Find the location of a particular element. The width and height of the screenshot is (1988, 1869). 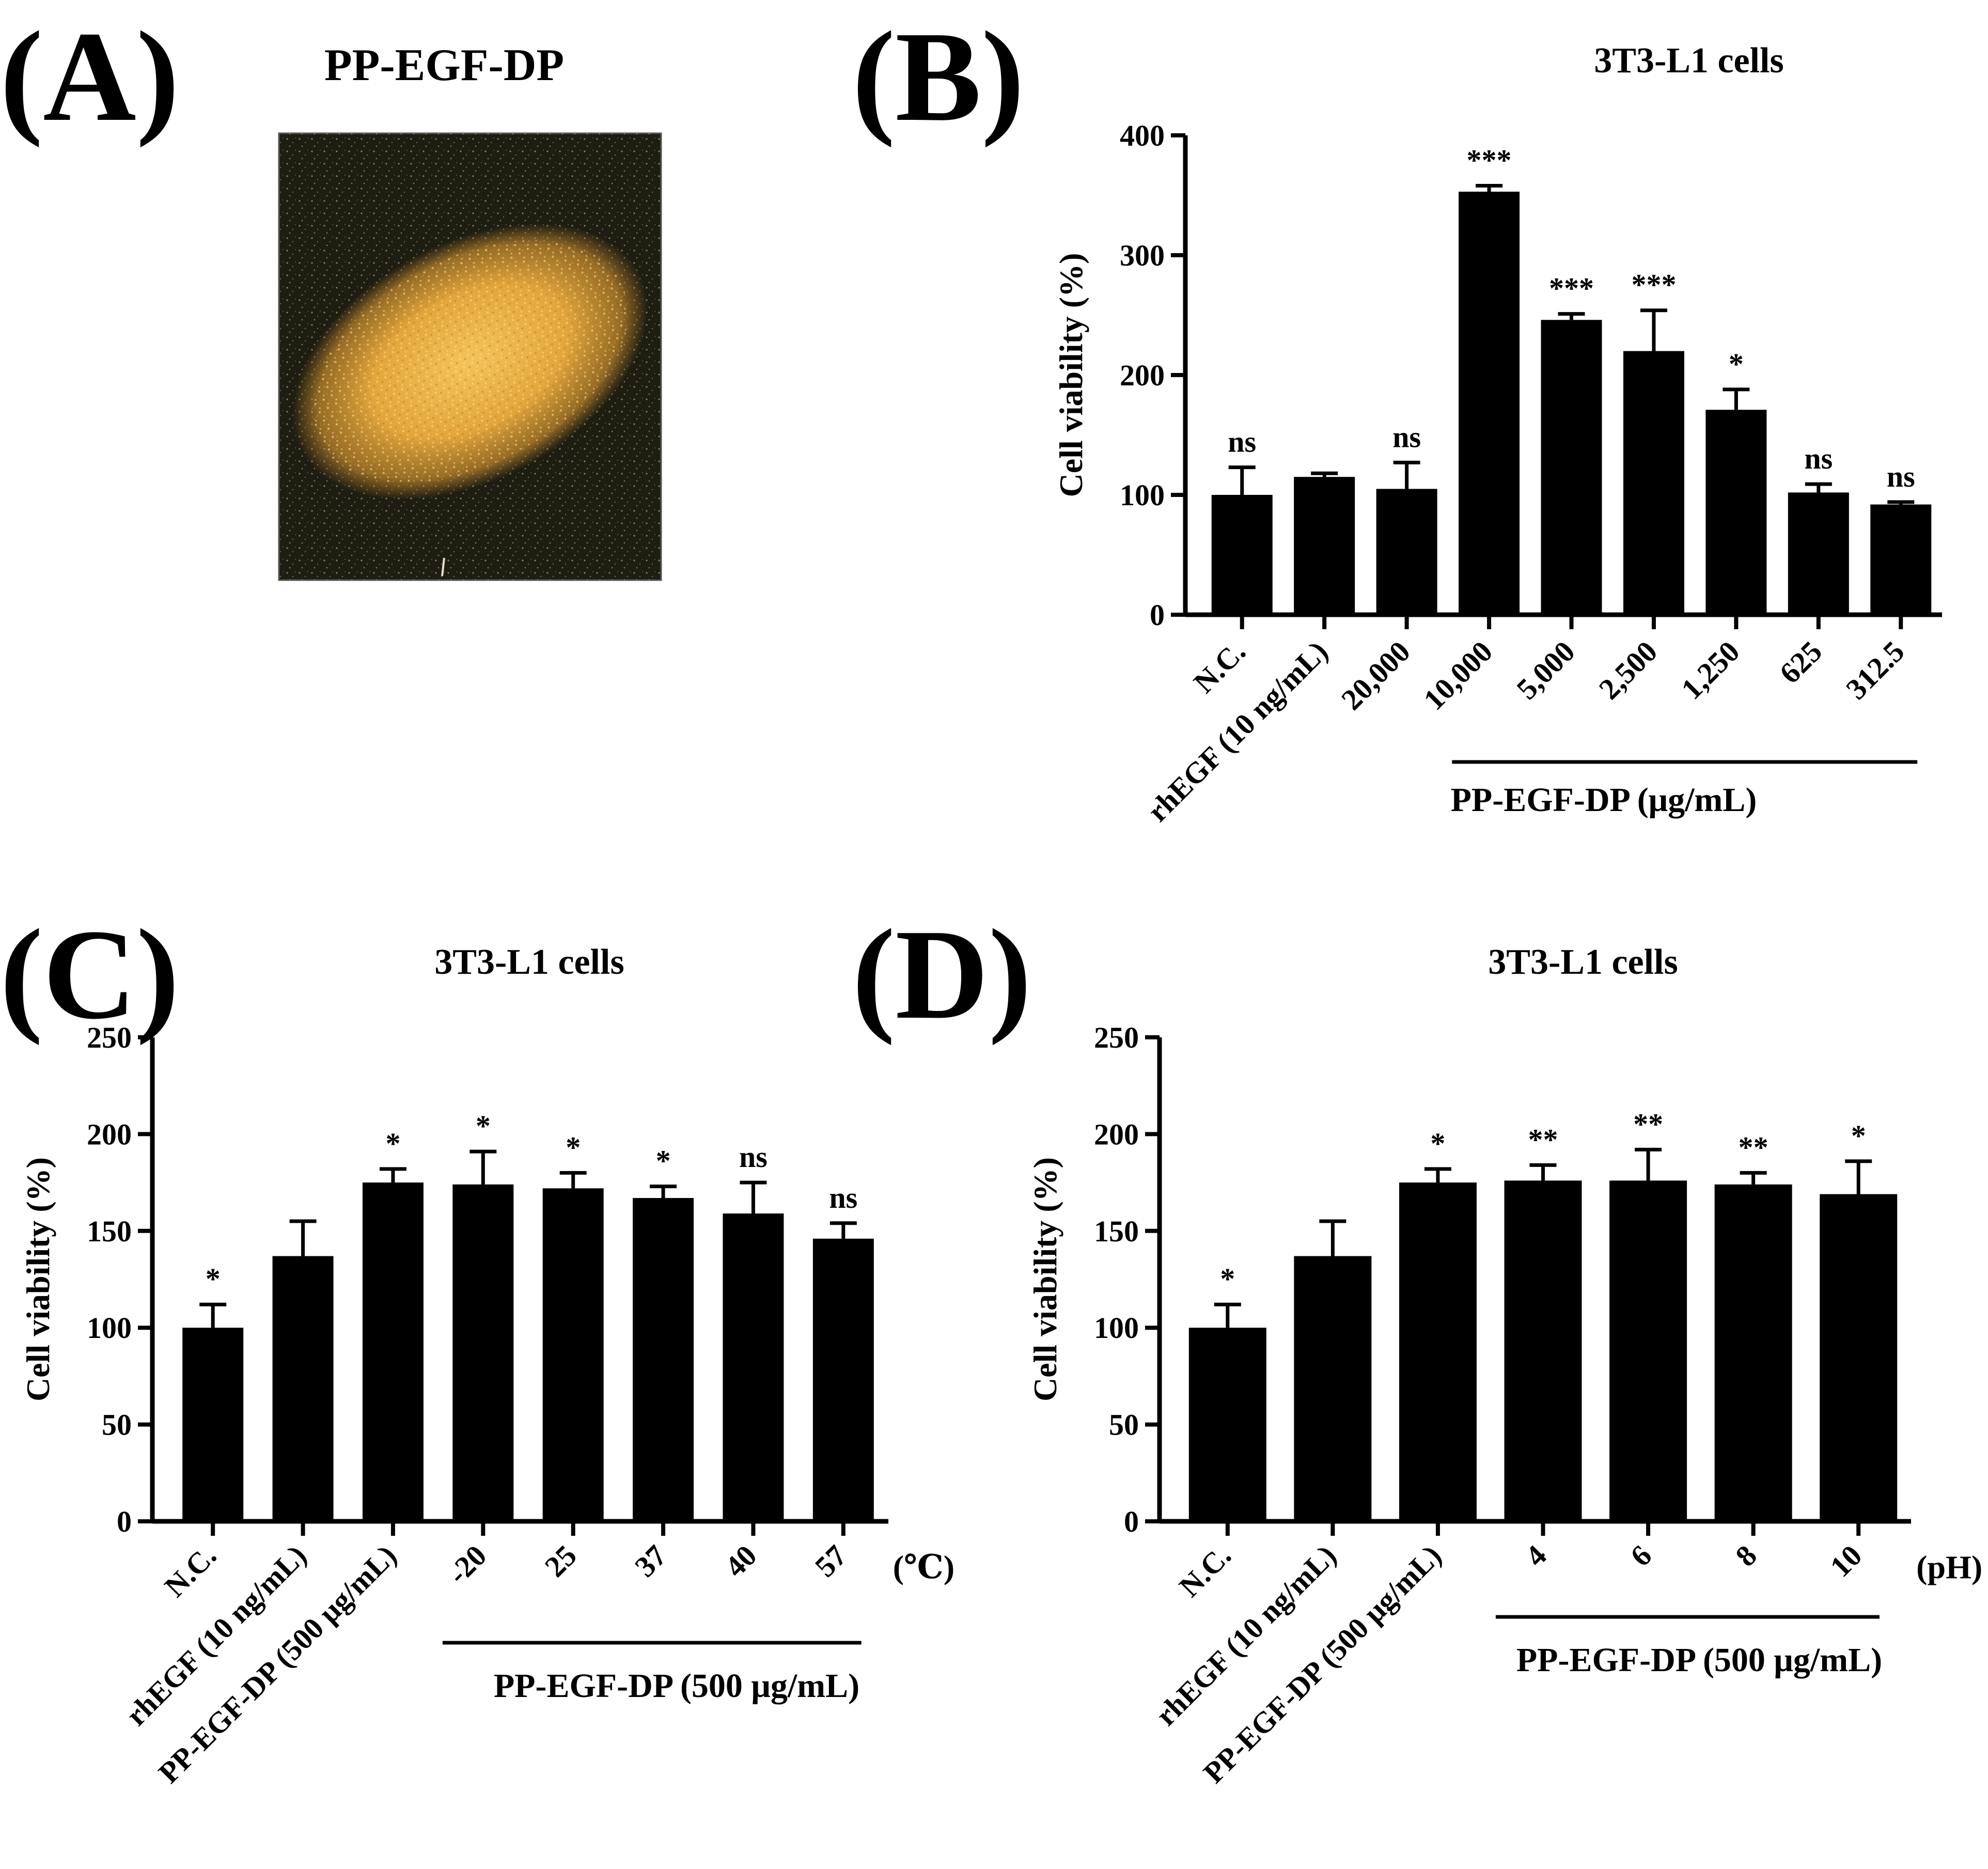

category-label: 4 is located at coordinates (1536, 1555).